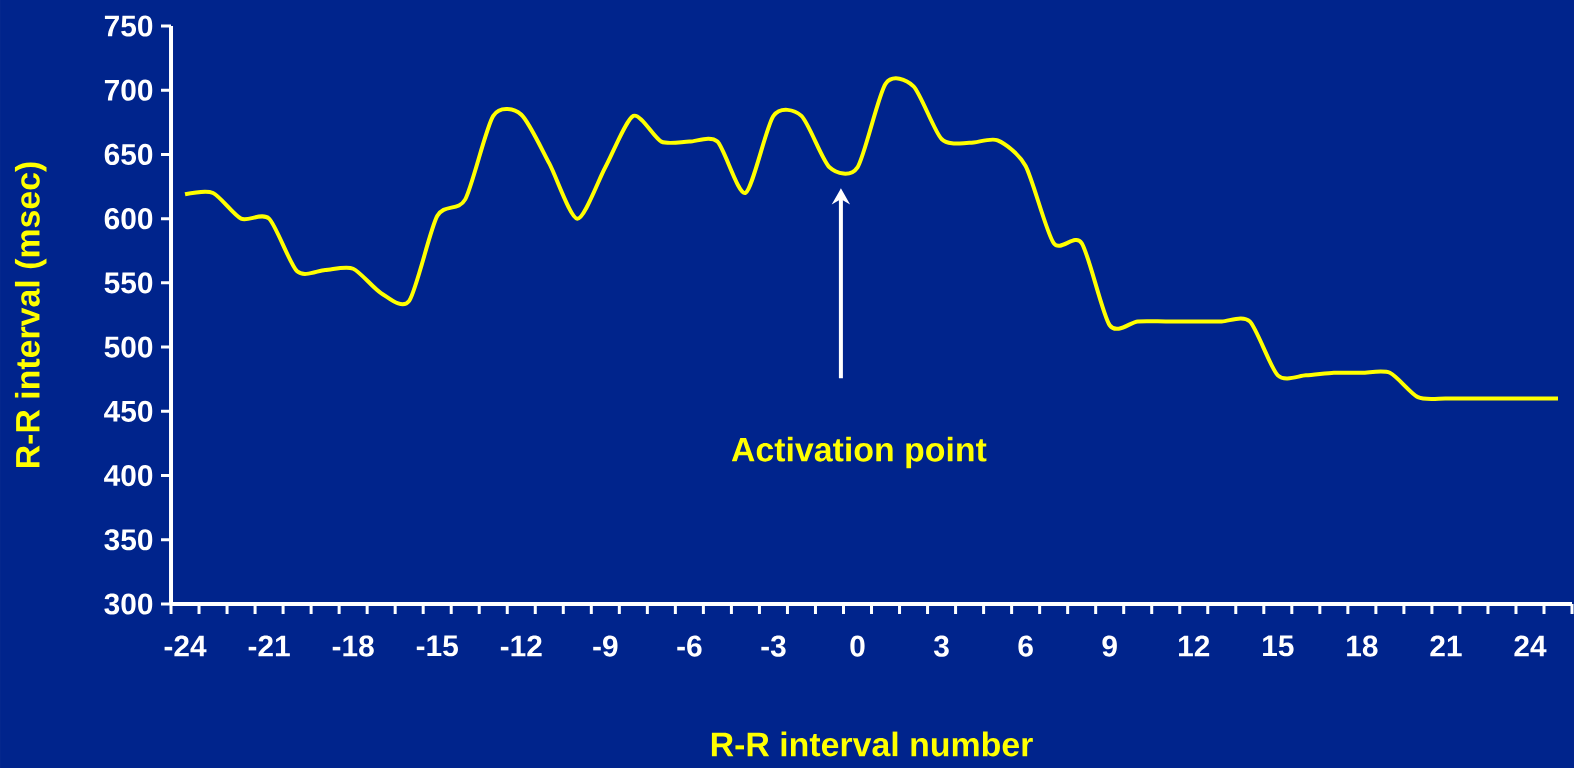  Describe the element at coordinates (128, 347) in the screenshot. I see `y-tick-label: 500` at that location.